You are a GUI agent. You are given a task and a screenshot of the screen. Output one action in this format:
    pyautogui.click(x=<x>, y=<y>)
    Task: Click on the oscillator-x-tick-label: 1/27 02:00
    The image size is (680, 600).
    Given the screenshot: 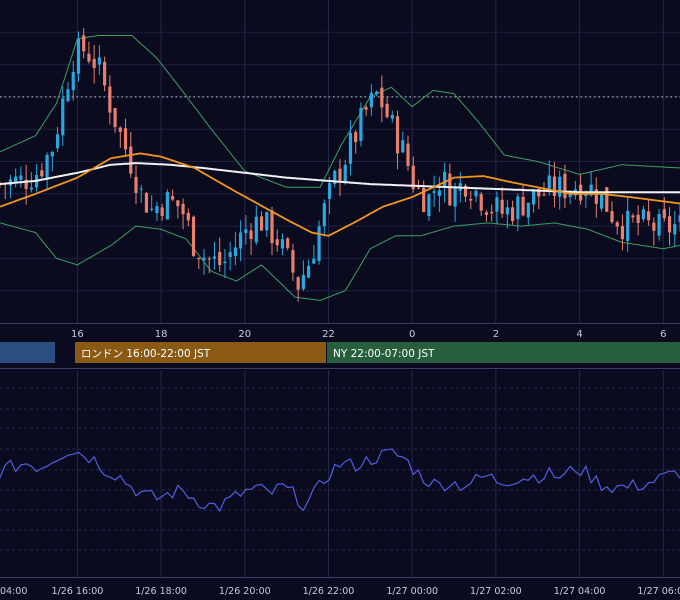 What is the action you would take?
    pyautogui.click(x=496, y=591)
    